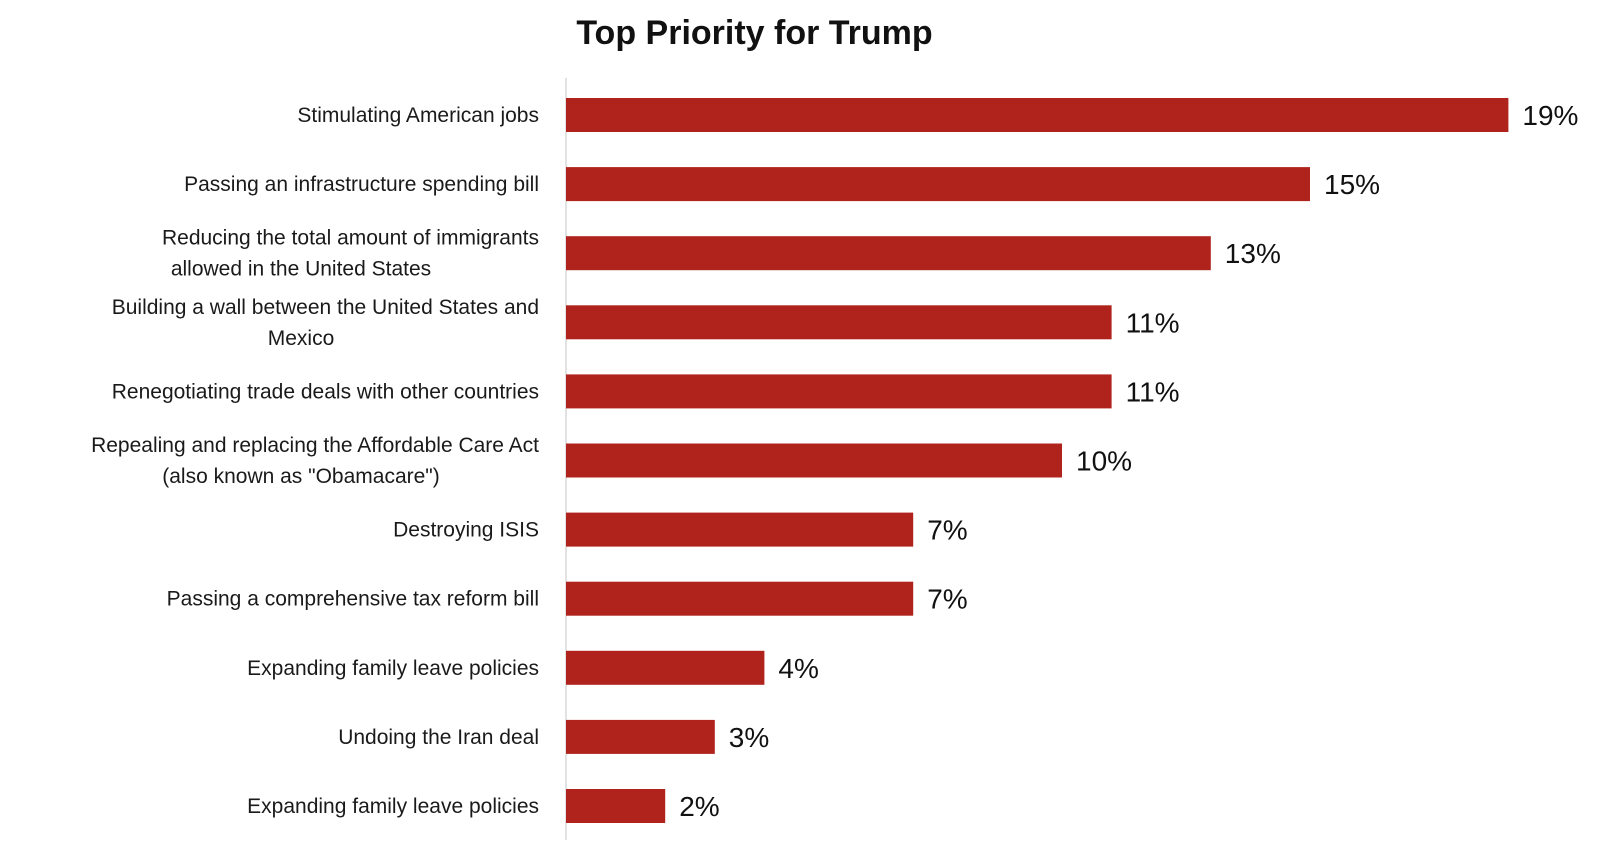 The image size is (1600, 845). Describe the element at coordinates (301, 269) in the screenshot. I see `category-label: allowed in the United States` at that location.